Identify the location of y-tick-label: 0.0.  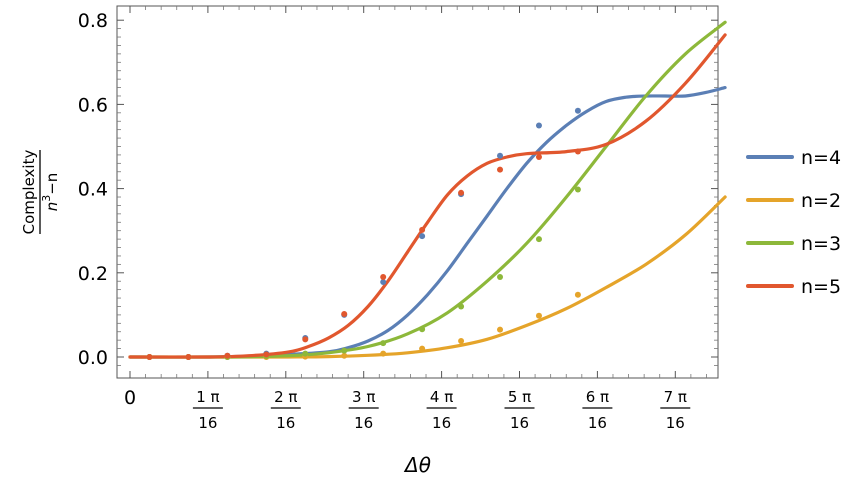
(93, 358).